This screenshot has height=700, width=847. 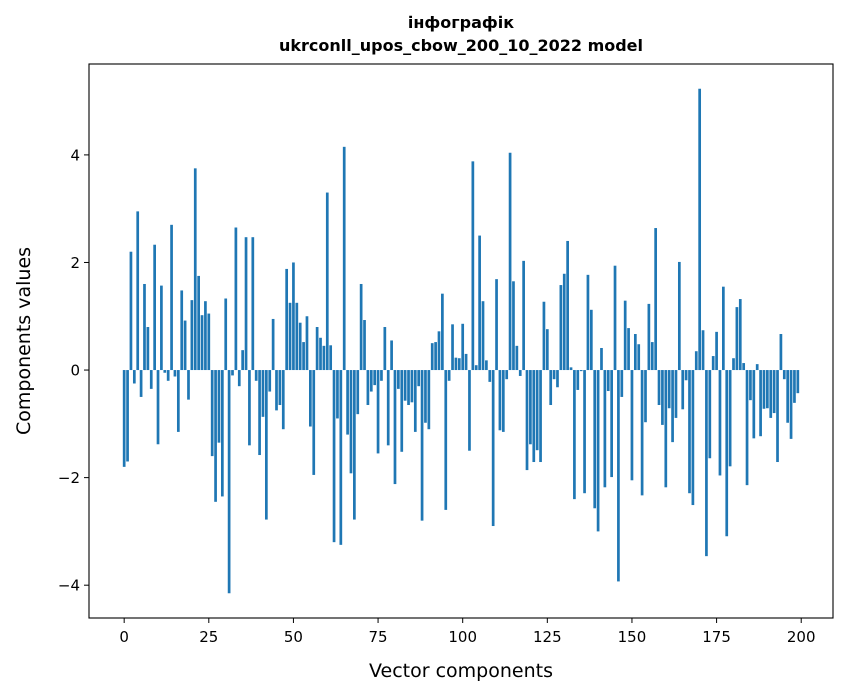 What do you see at coordinates (378, 637) in the screenshot?
I see `x-tick-label: 75` at bounding box center [378, 637].